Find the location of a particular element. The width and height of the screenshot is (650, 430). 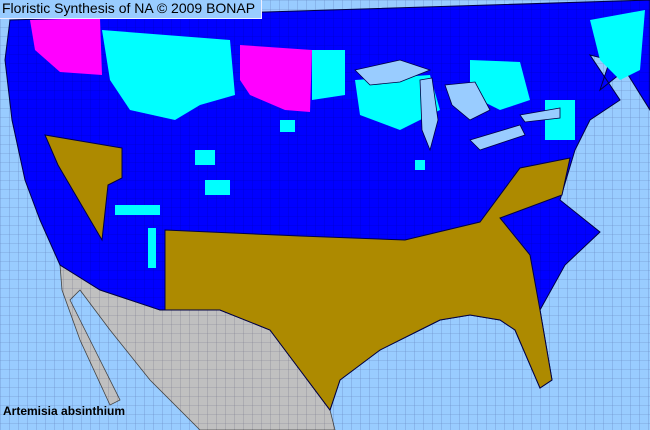

map-title: Floristic Synthesis of NA © 2009 BONAP is located at coordinates (131, 9).